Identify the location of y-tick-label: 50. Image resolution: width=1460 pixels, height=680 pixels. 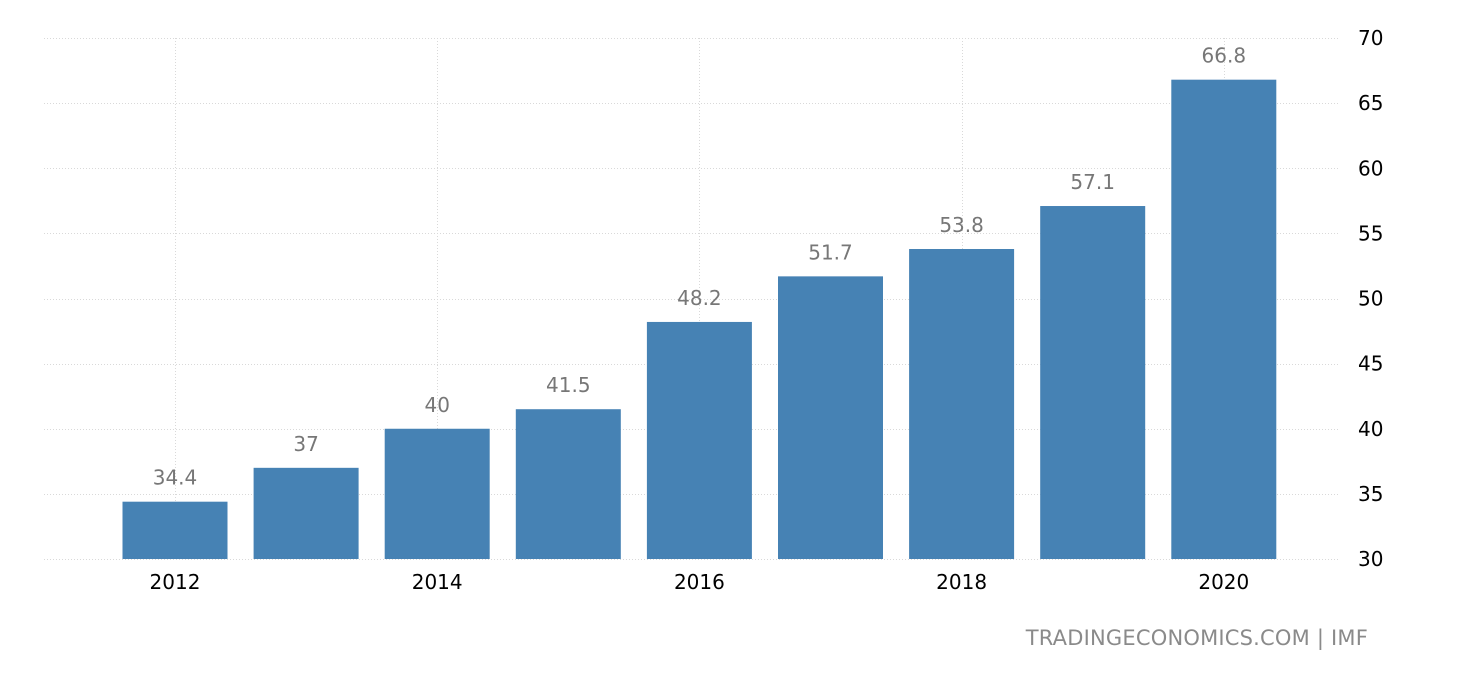
(1370, 299).